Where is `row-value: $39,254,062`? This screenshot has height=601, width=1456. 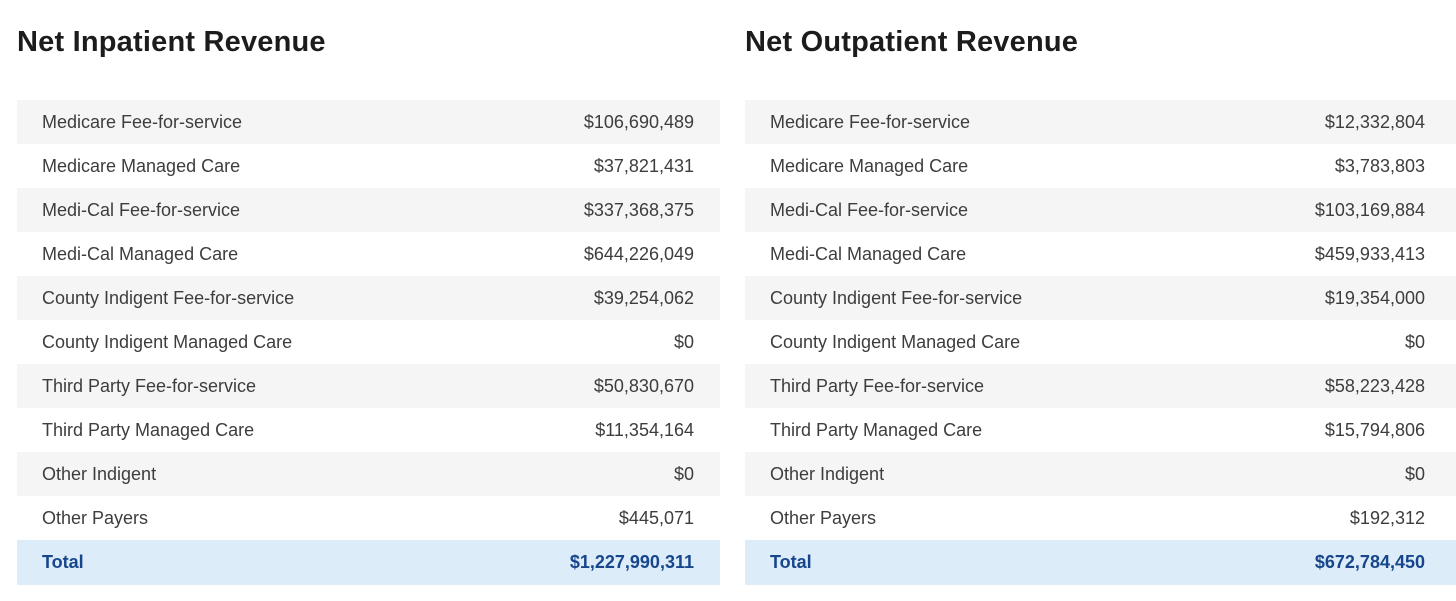
row-value: $39,254,062 is located at coordinates (643, 297).